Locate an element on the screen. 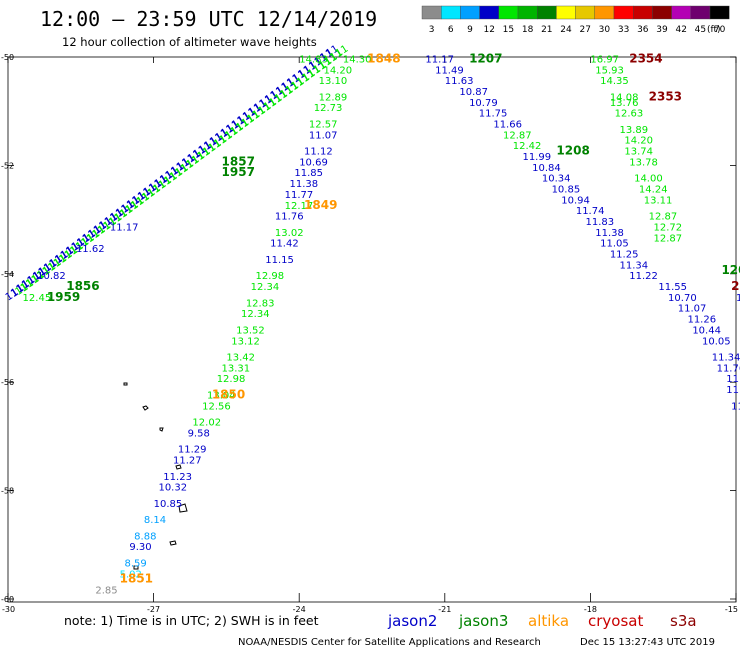  swh-value: 11.62 is located at coordinates (90, 249).